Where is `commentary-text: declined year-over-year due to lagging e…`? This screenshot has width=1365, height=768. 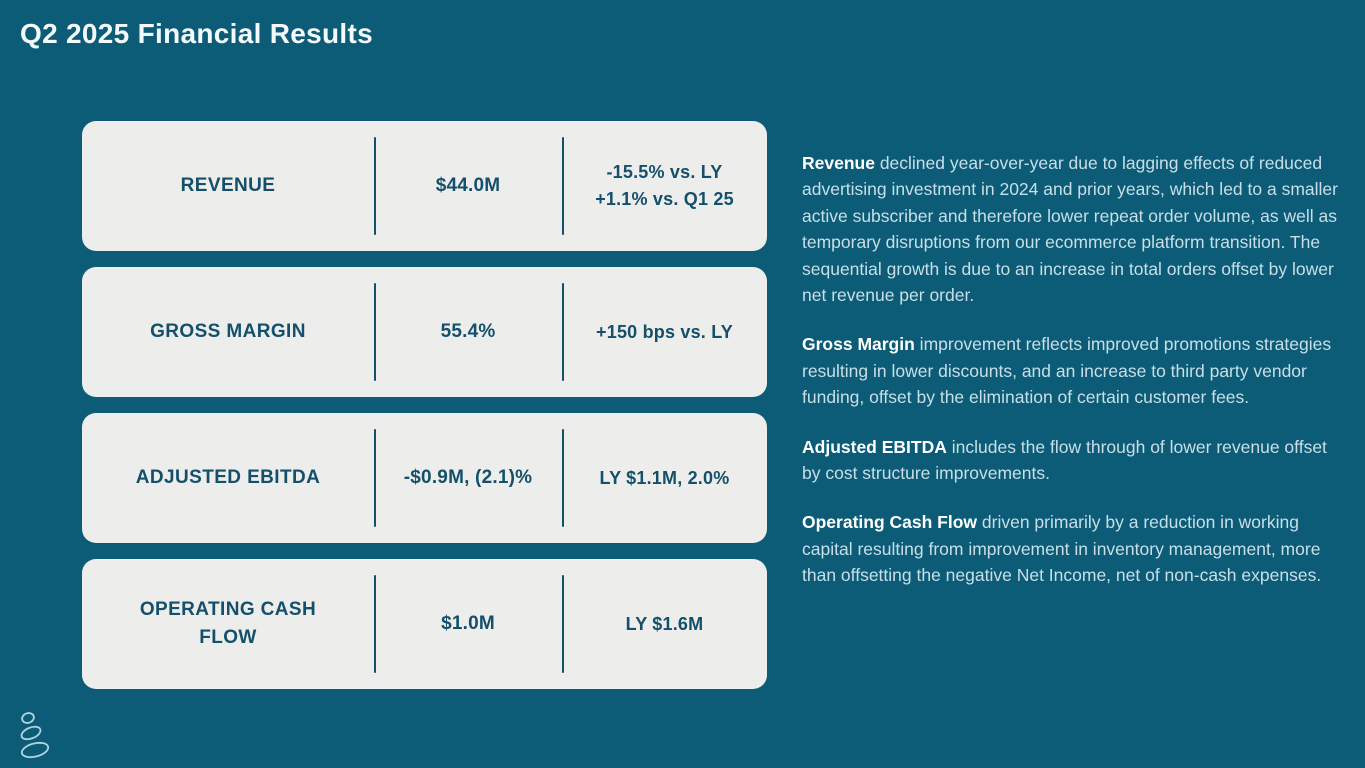
commentary-text: declined year-over-year due to lagging e… is located at coordinates (1070, 229).